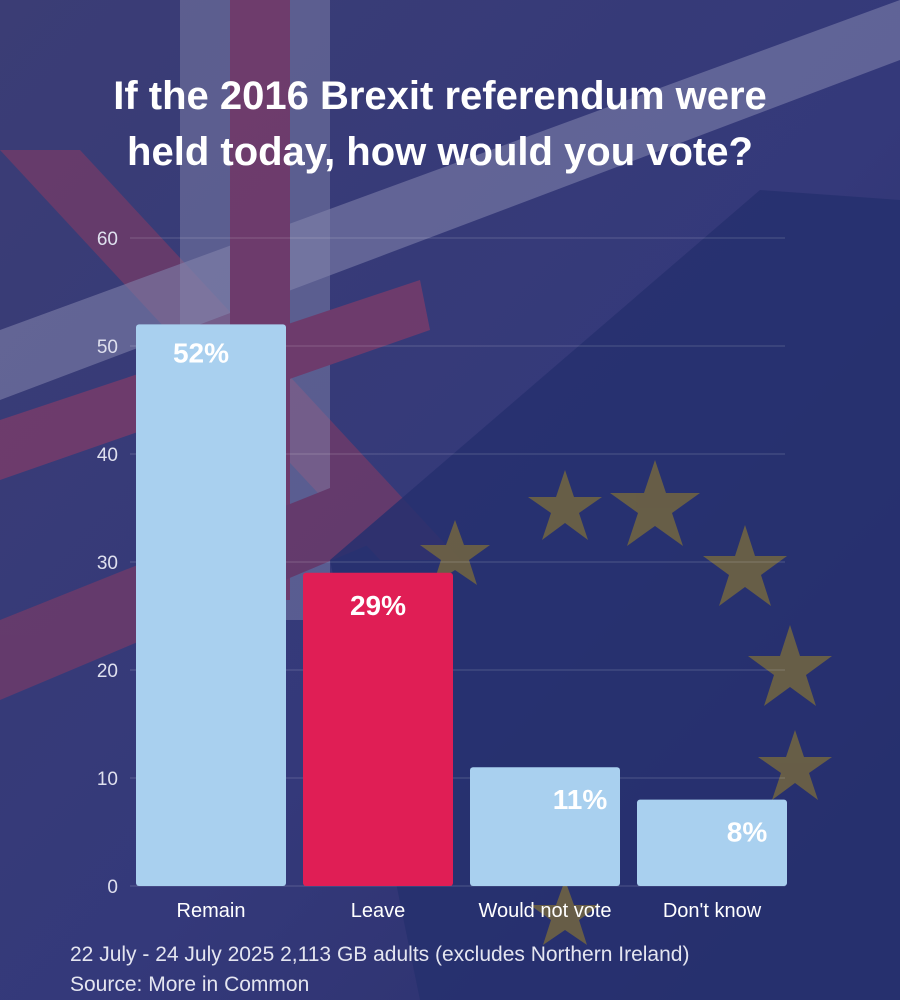 This screenshot has width=900, height=1000. Describe the element at coordinates (211, 911) in the screenshot. I see `x-tick-label: Remain` at that location.